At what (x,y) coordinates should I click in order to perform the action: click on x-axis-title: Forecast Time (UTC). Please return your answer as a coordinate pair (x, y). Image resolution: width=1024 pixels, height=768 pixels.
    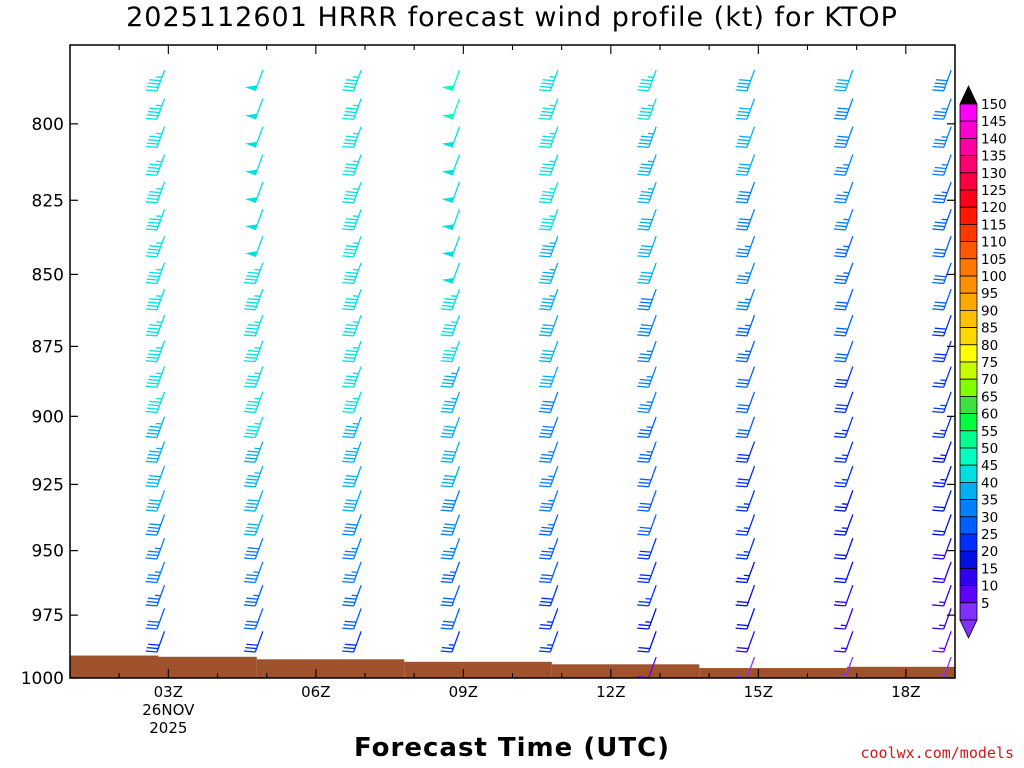
    Looking at the image, I should click on (512, 748).